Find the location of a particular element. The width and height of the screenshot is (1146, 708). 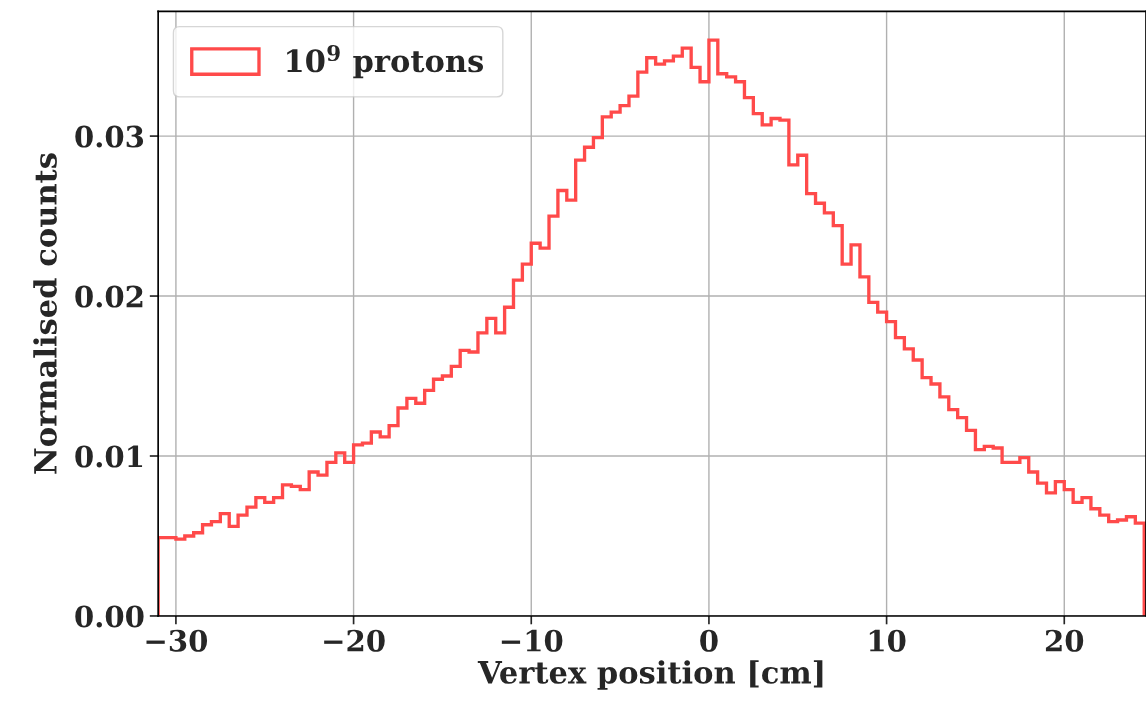

legend-label: 10$^{9}$ protons is located at coordinates (385, 61).